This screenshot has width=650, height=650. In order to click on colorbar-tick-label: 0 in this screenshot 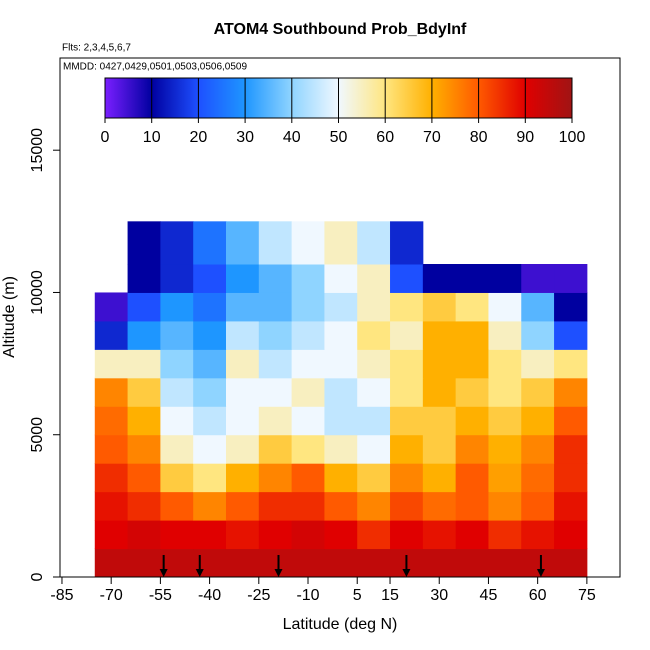, I will do `click(105, 137)`.